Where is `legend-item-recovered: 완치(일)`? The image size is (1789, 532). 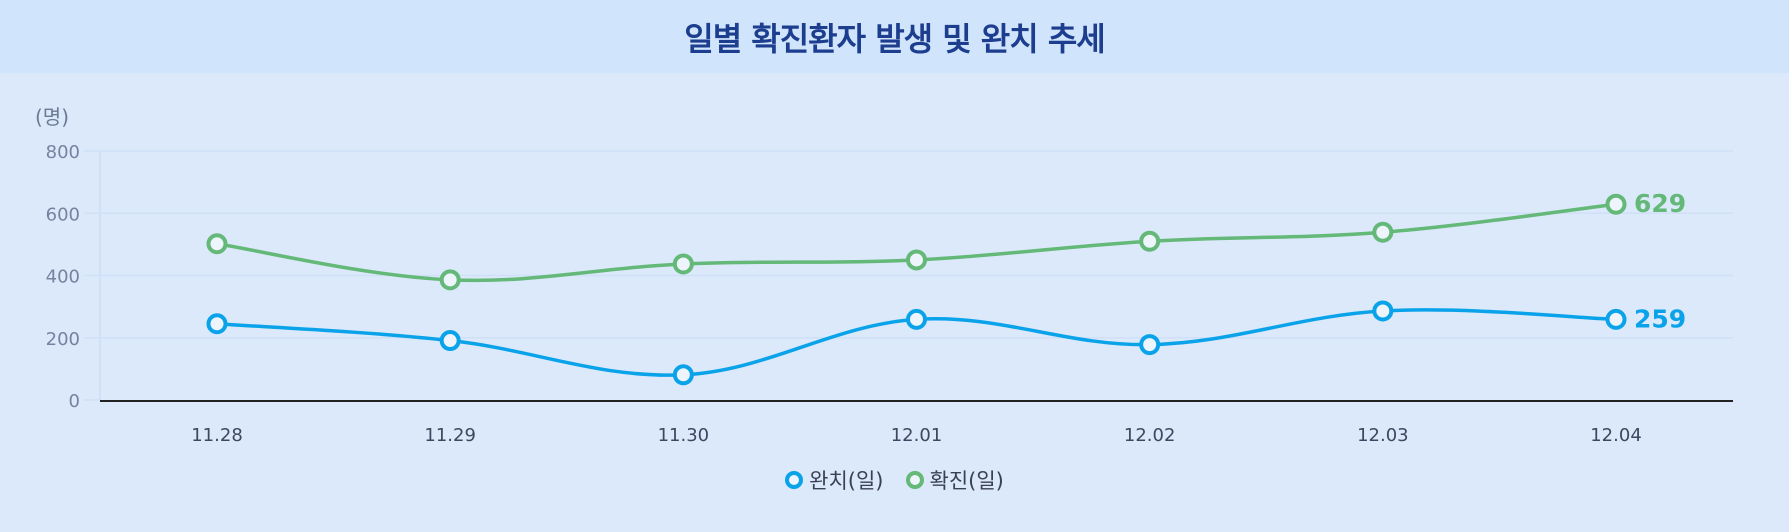 legend-item-recovered: 완치(일) is located at coordinates (834, 480).